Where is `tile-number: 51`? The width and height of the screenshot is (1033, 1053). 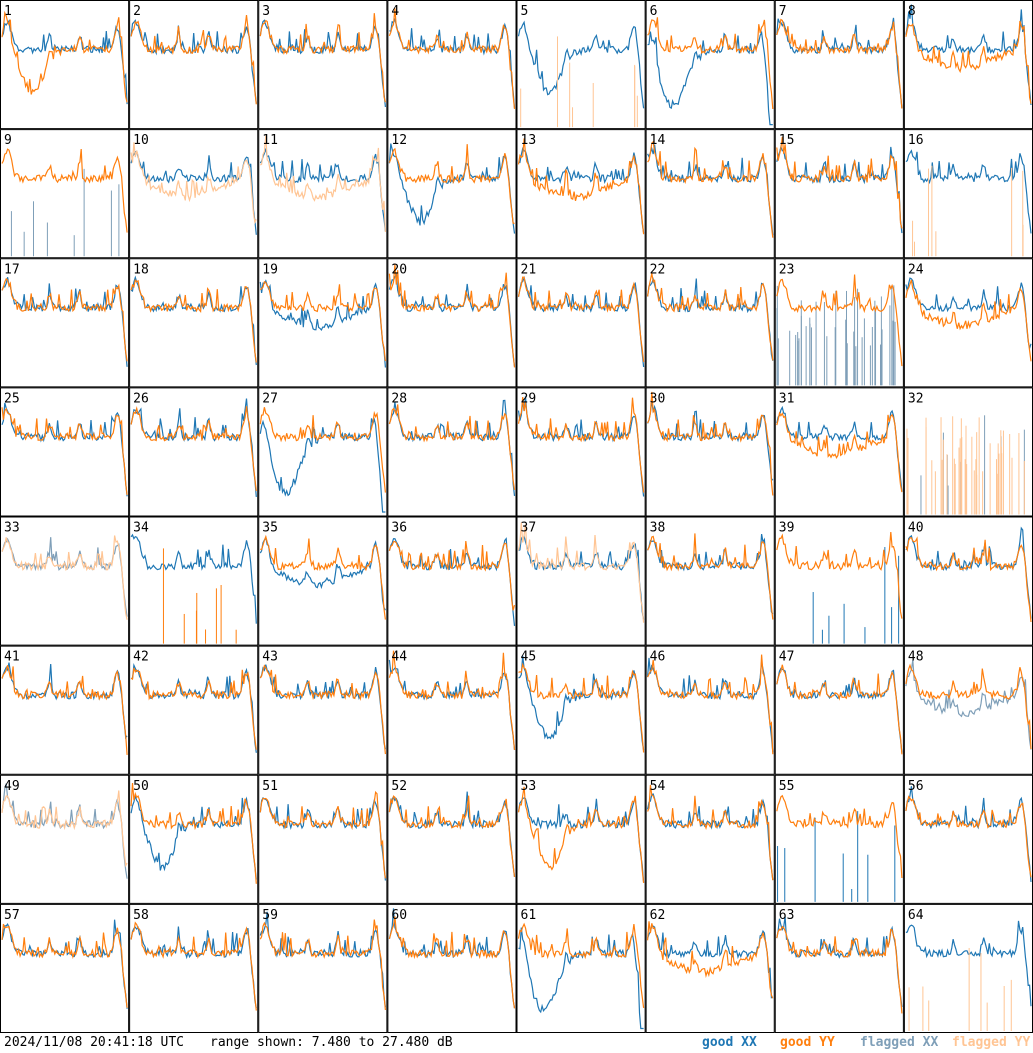 tile-number: 51 is located at coordinates (270, 786).